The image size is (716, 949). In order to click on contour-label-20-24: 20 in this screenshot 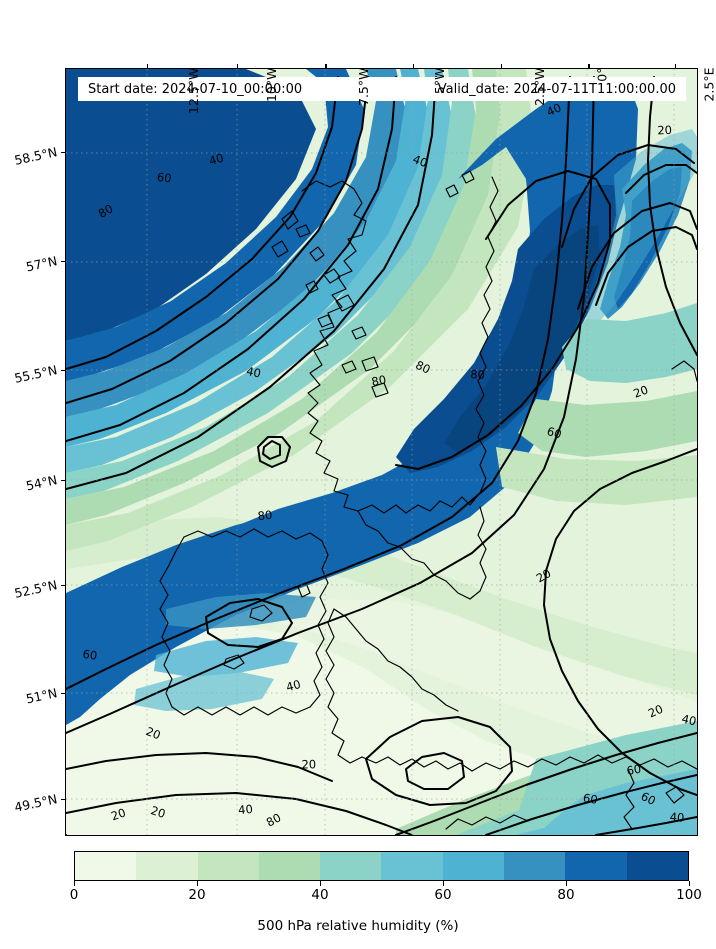, I will do `click(158, 812)`.